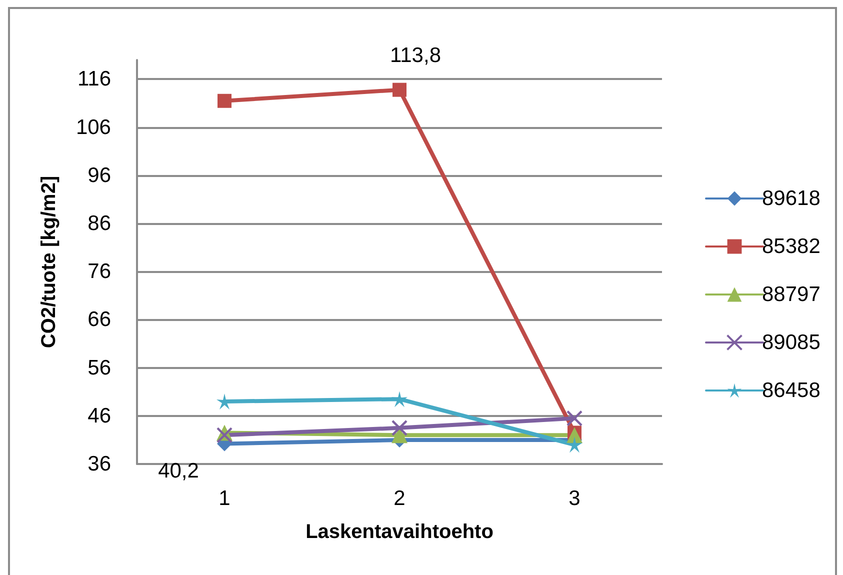 The image size is (843, 575). Describe the element at coordinates (94, 79) in the screenshot. I see `y-tick-label: 116` at that location.